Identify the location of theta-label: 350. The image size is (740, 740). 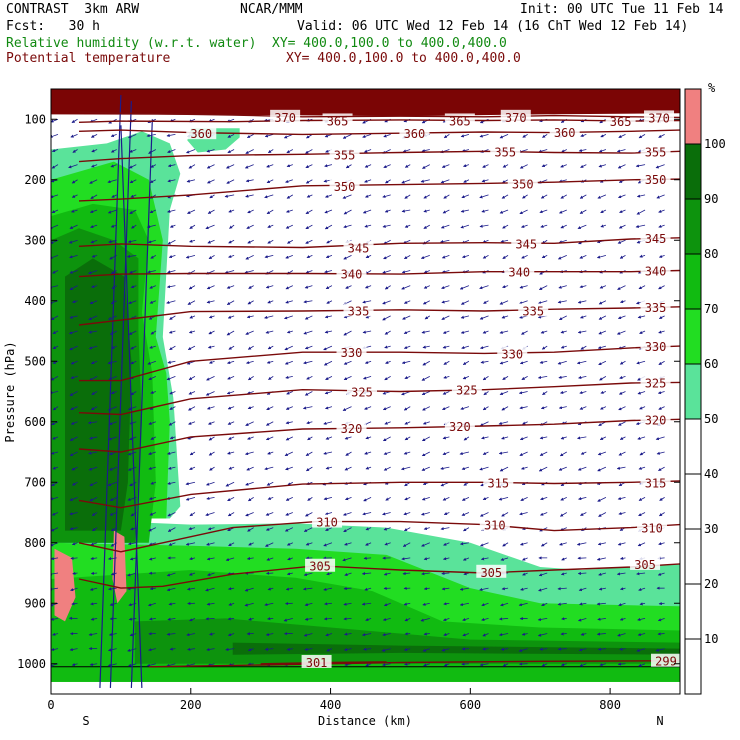
(523, 184).